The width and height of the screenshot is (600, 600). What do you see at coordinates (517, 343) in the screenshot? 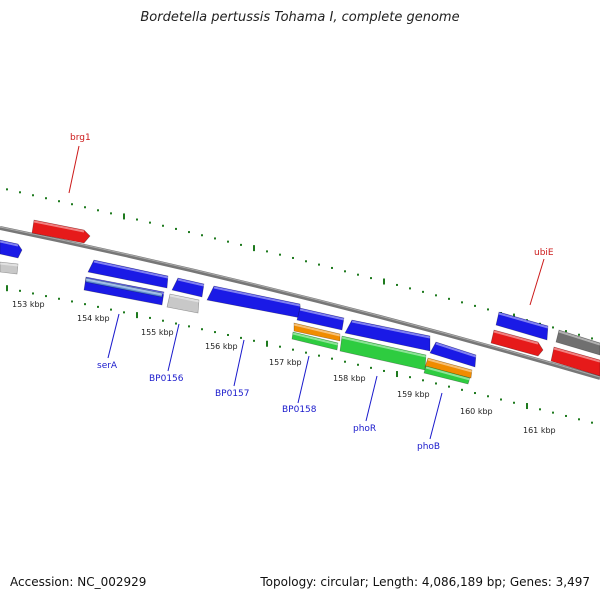
I see `ubie-arrow` at bounding box center [517, 343].